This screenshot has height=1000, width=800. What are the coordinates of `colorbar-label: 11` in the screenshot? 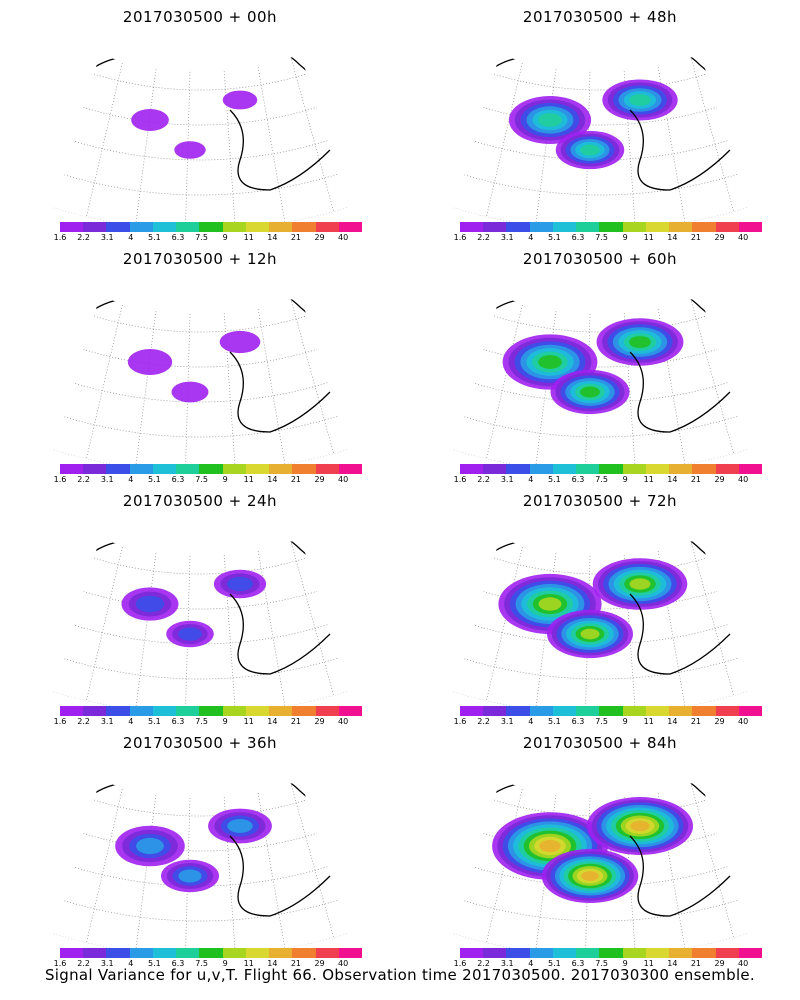 It's located at (248, 963).